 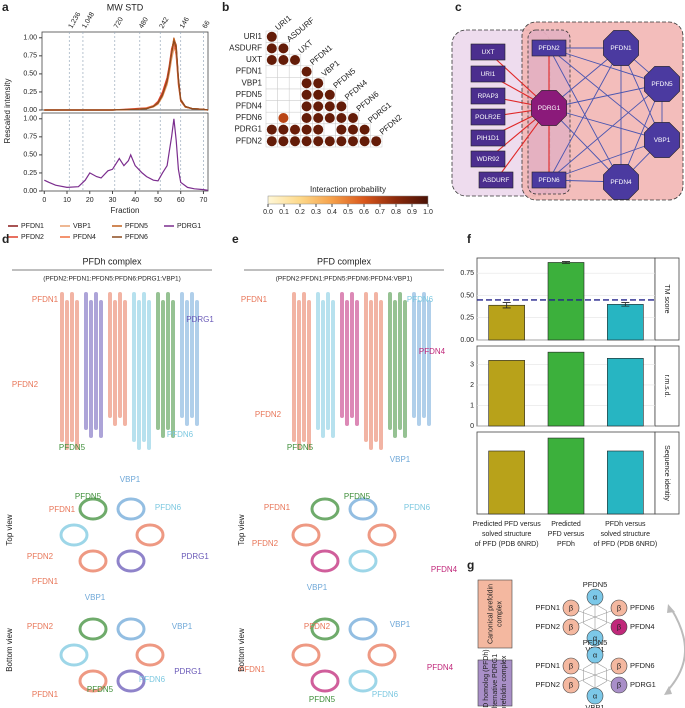 What do you see at coordinates (495, 681) in the screenshot?
I see `complex-name: alternative PDRG1` at bounding box center [495, 681].